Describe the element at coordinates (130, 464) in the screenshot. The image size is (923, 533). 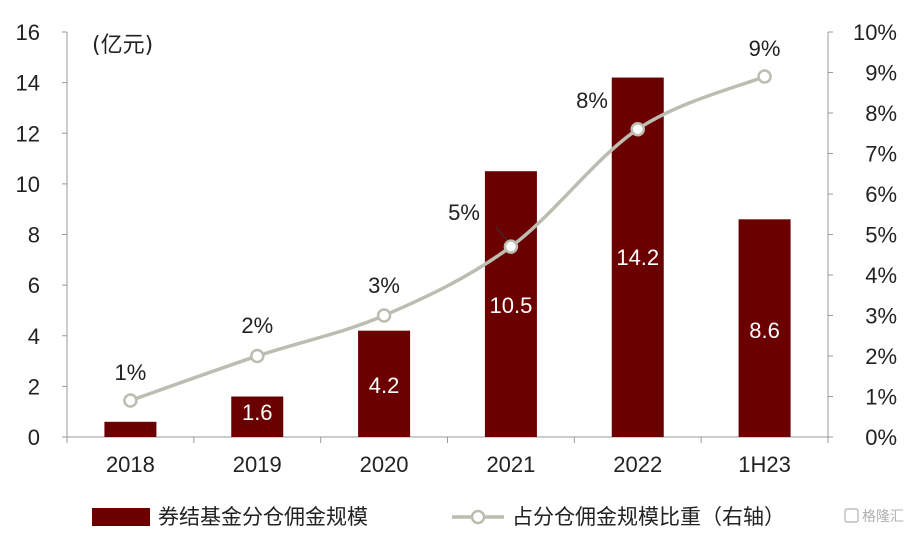
I see `x-tick-label: 2018` at that location.